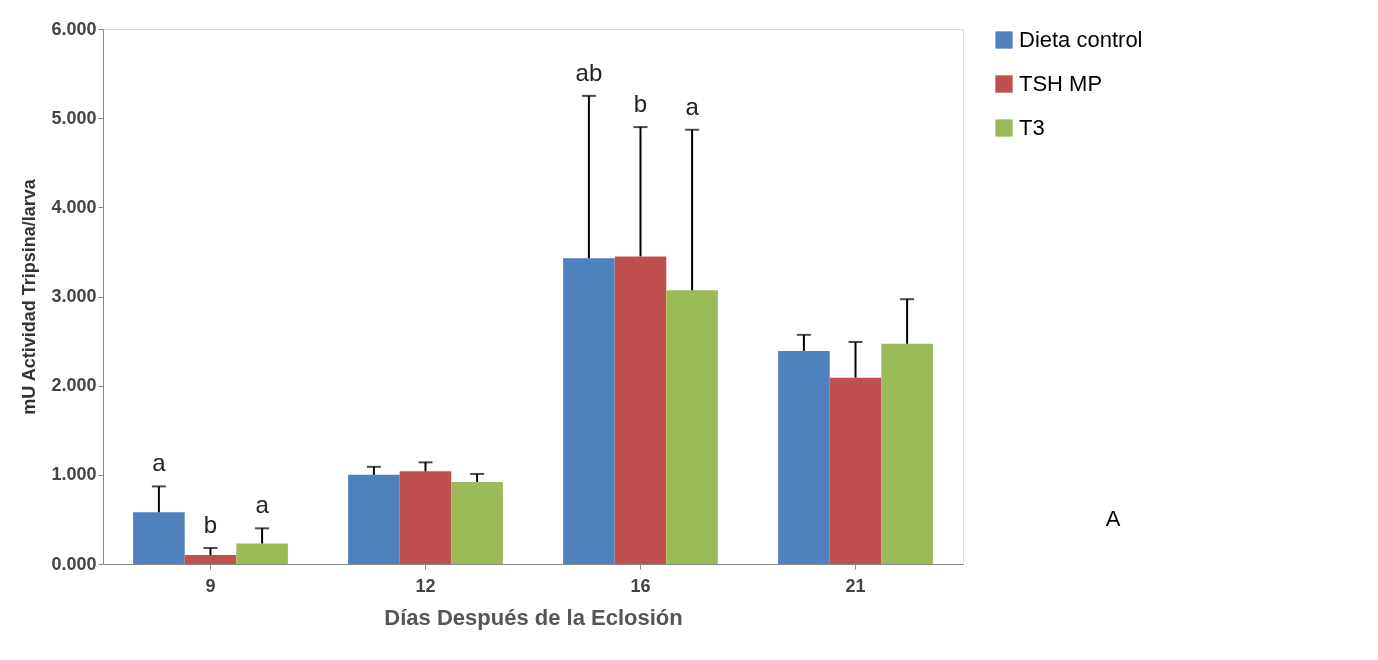 Image resolution: width=1378 pixels, height=660 pixels. Describe the element at coordinates (533, 617) in the screenshot. I see `x-axis-title: Días Después de la Eclosión` at that location.